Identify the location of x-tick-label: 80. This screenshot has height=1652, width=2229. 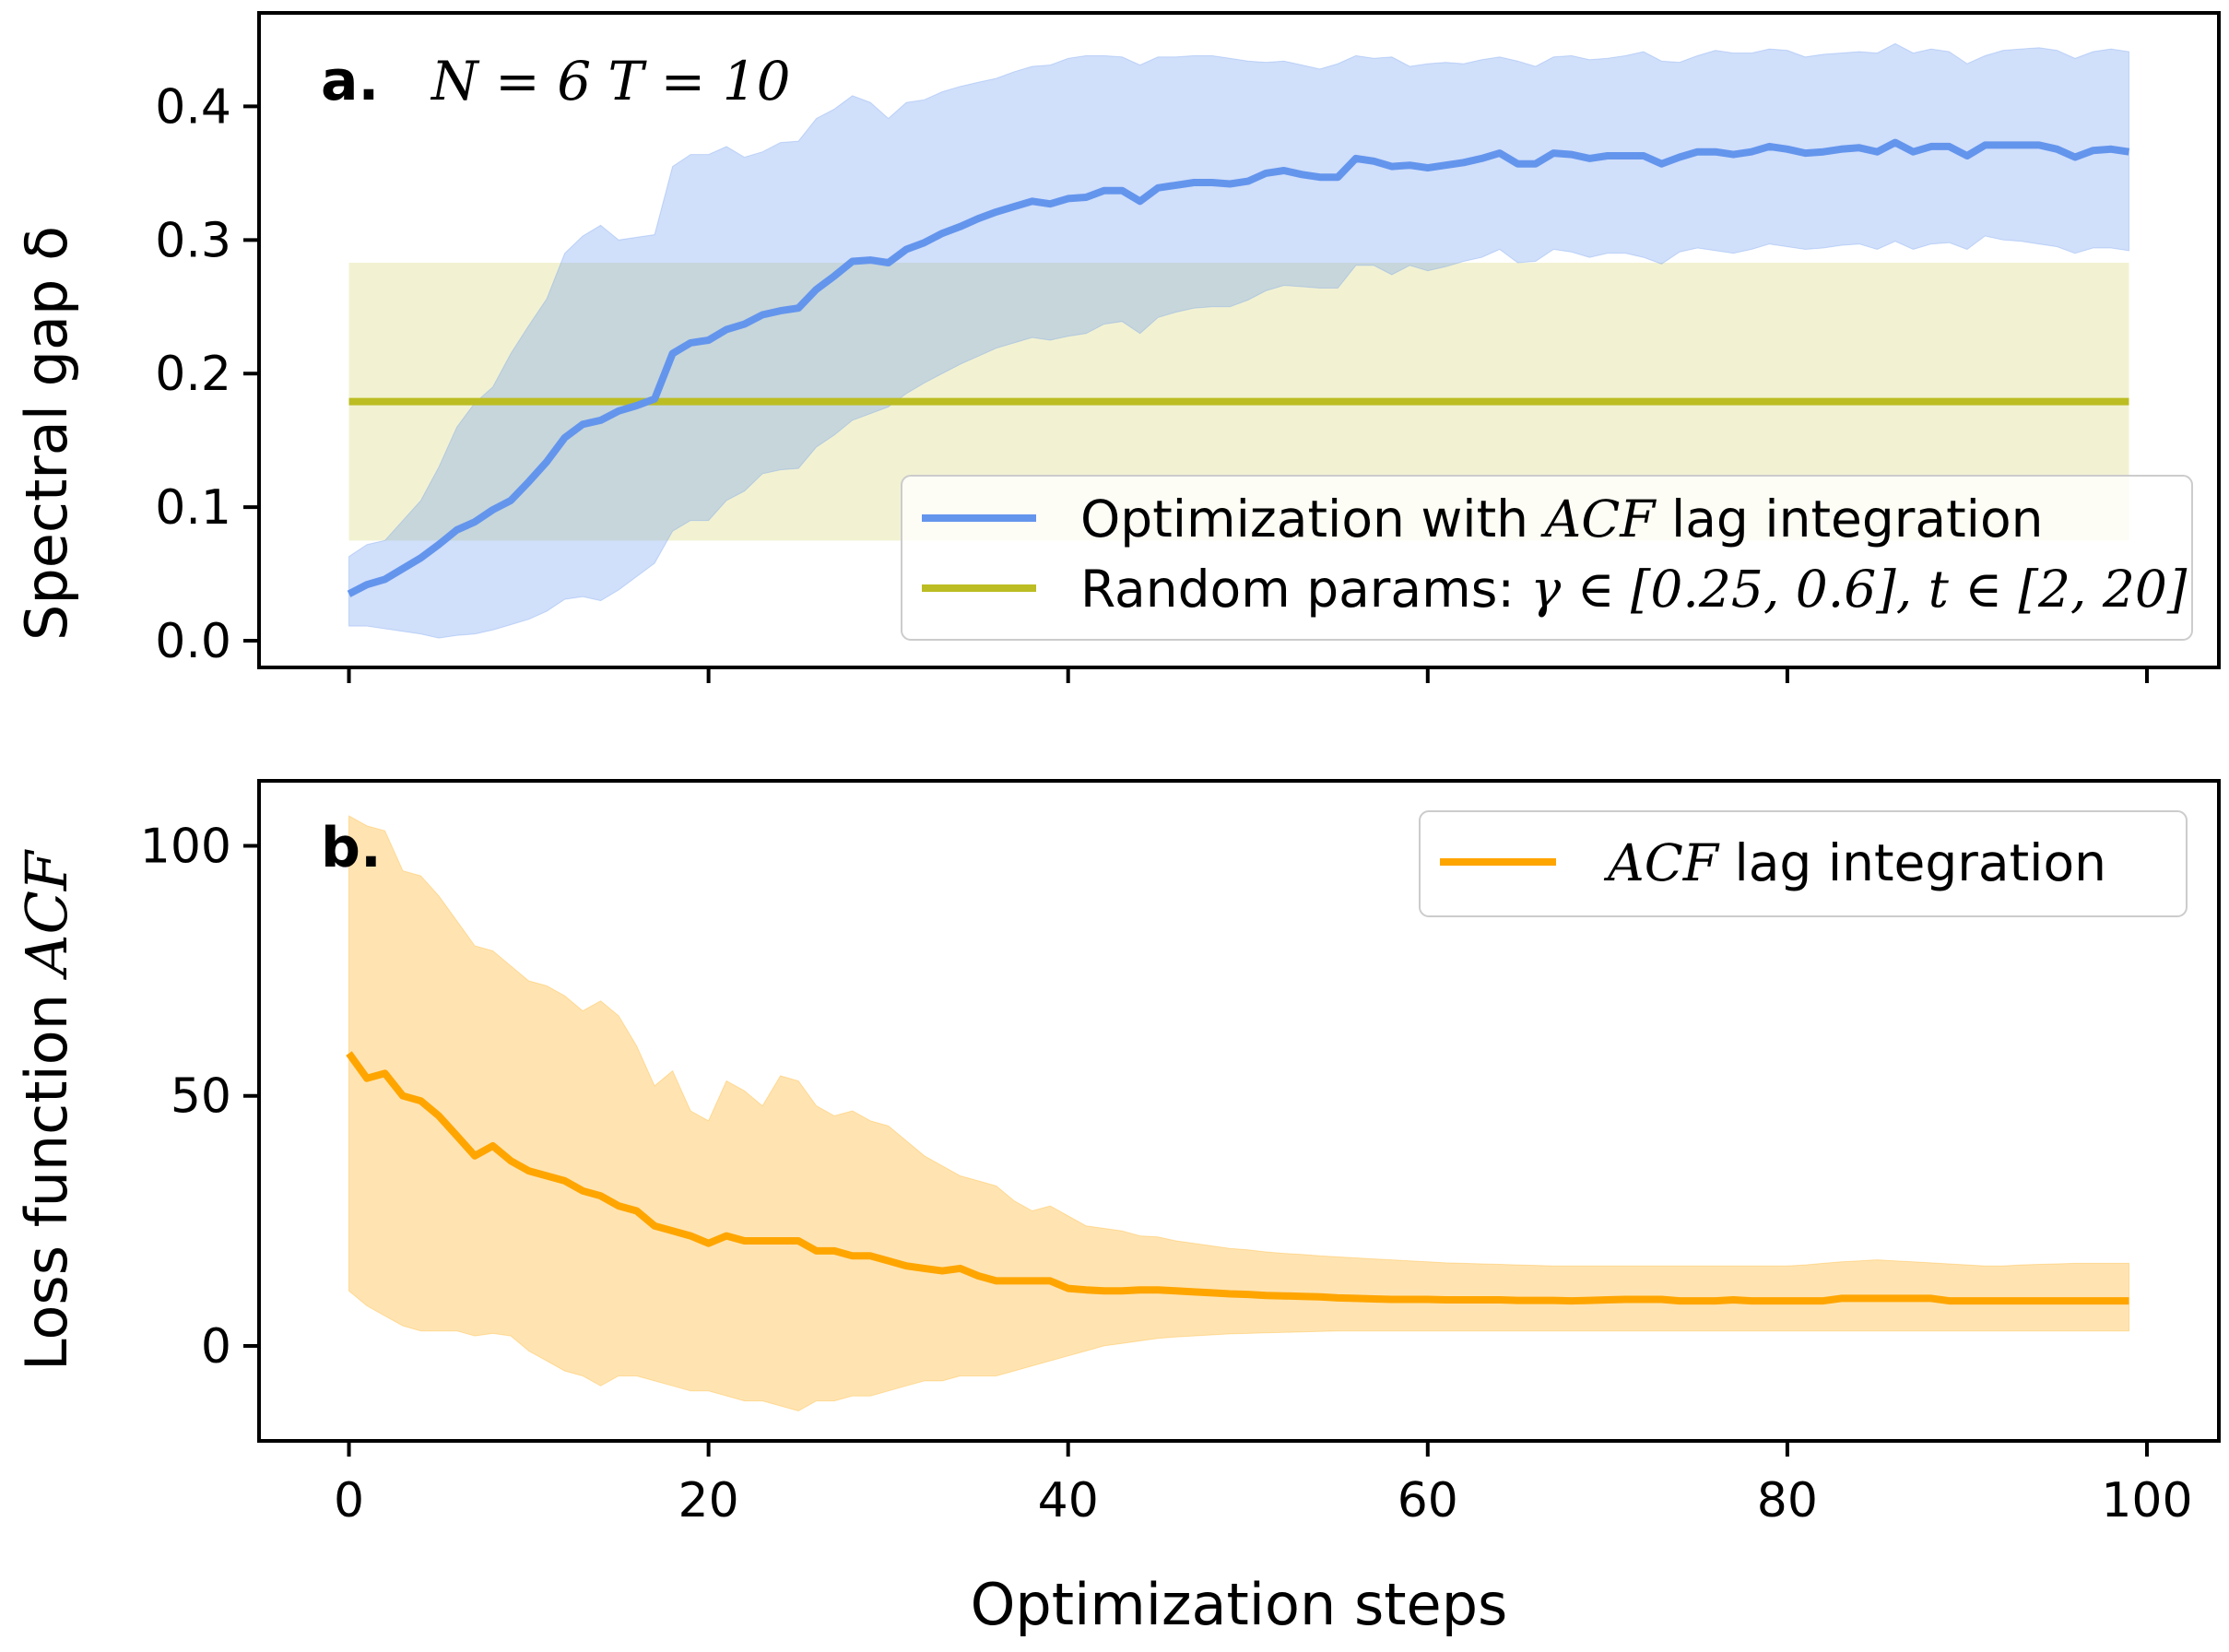
(1787, 1500).